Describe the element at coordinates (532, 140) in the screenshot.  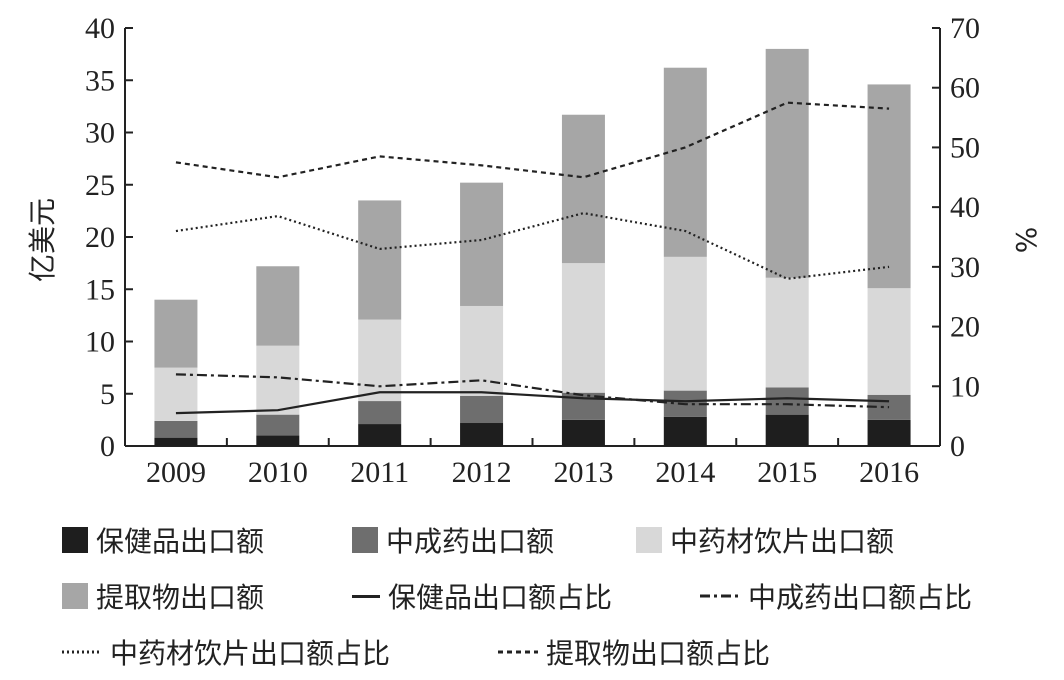
I see `line-提取物出口额占比` at that location.